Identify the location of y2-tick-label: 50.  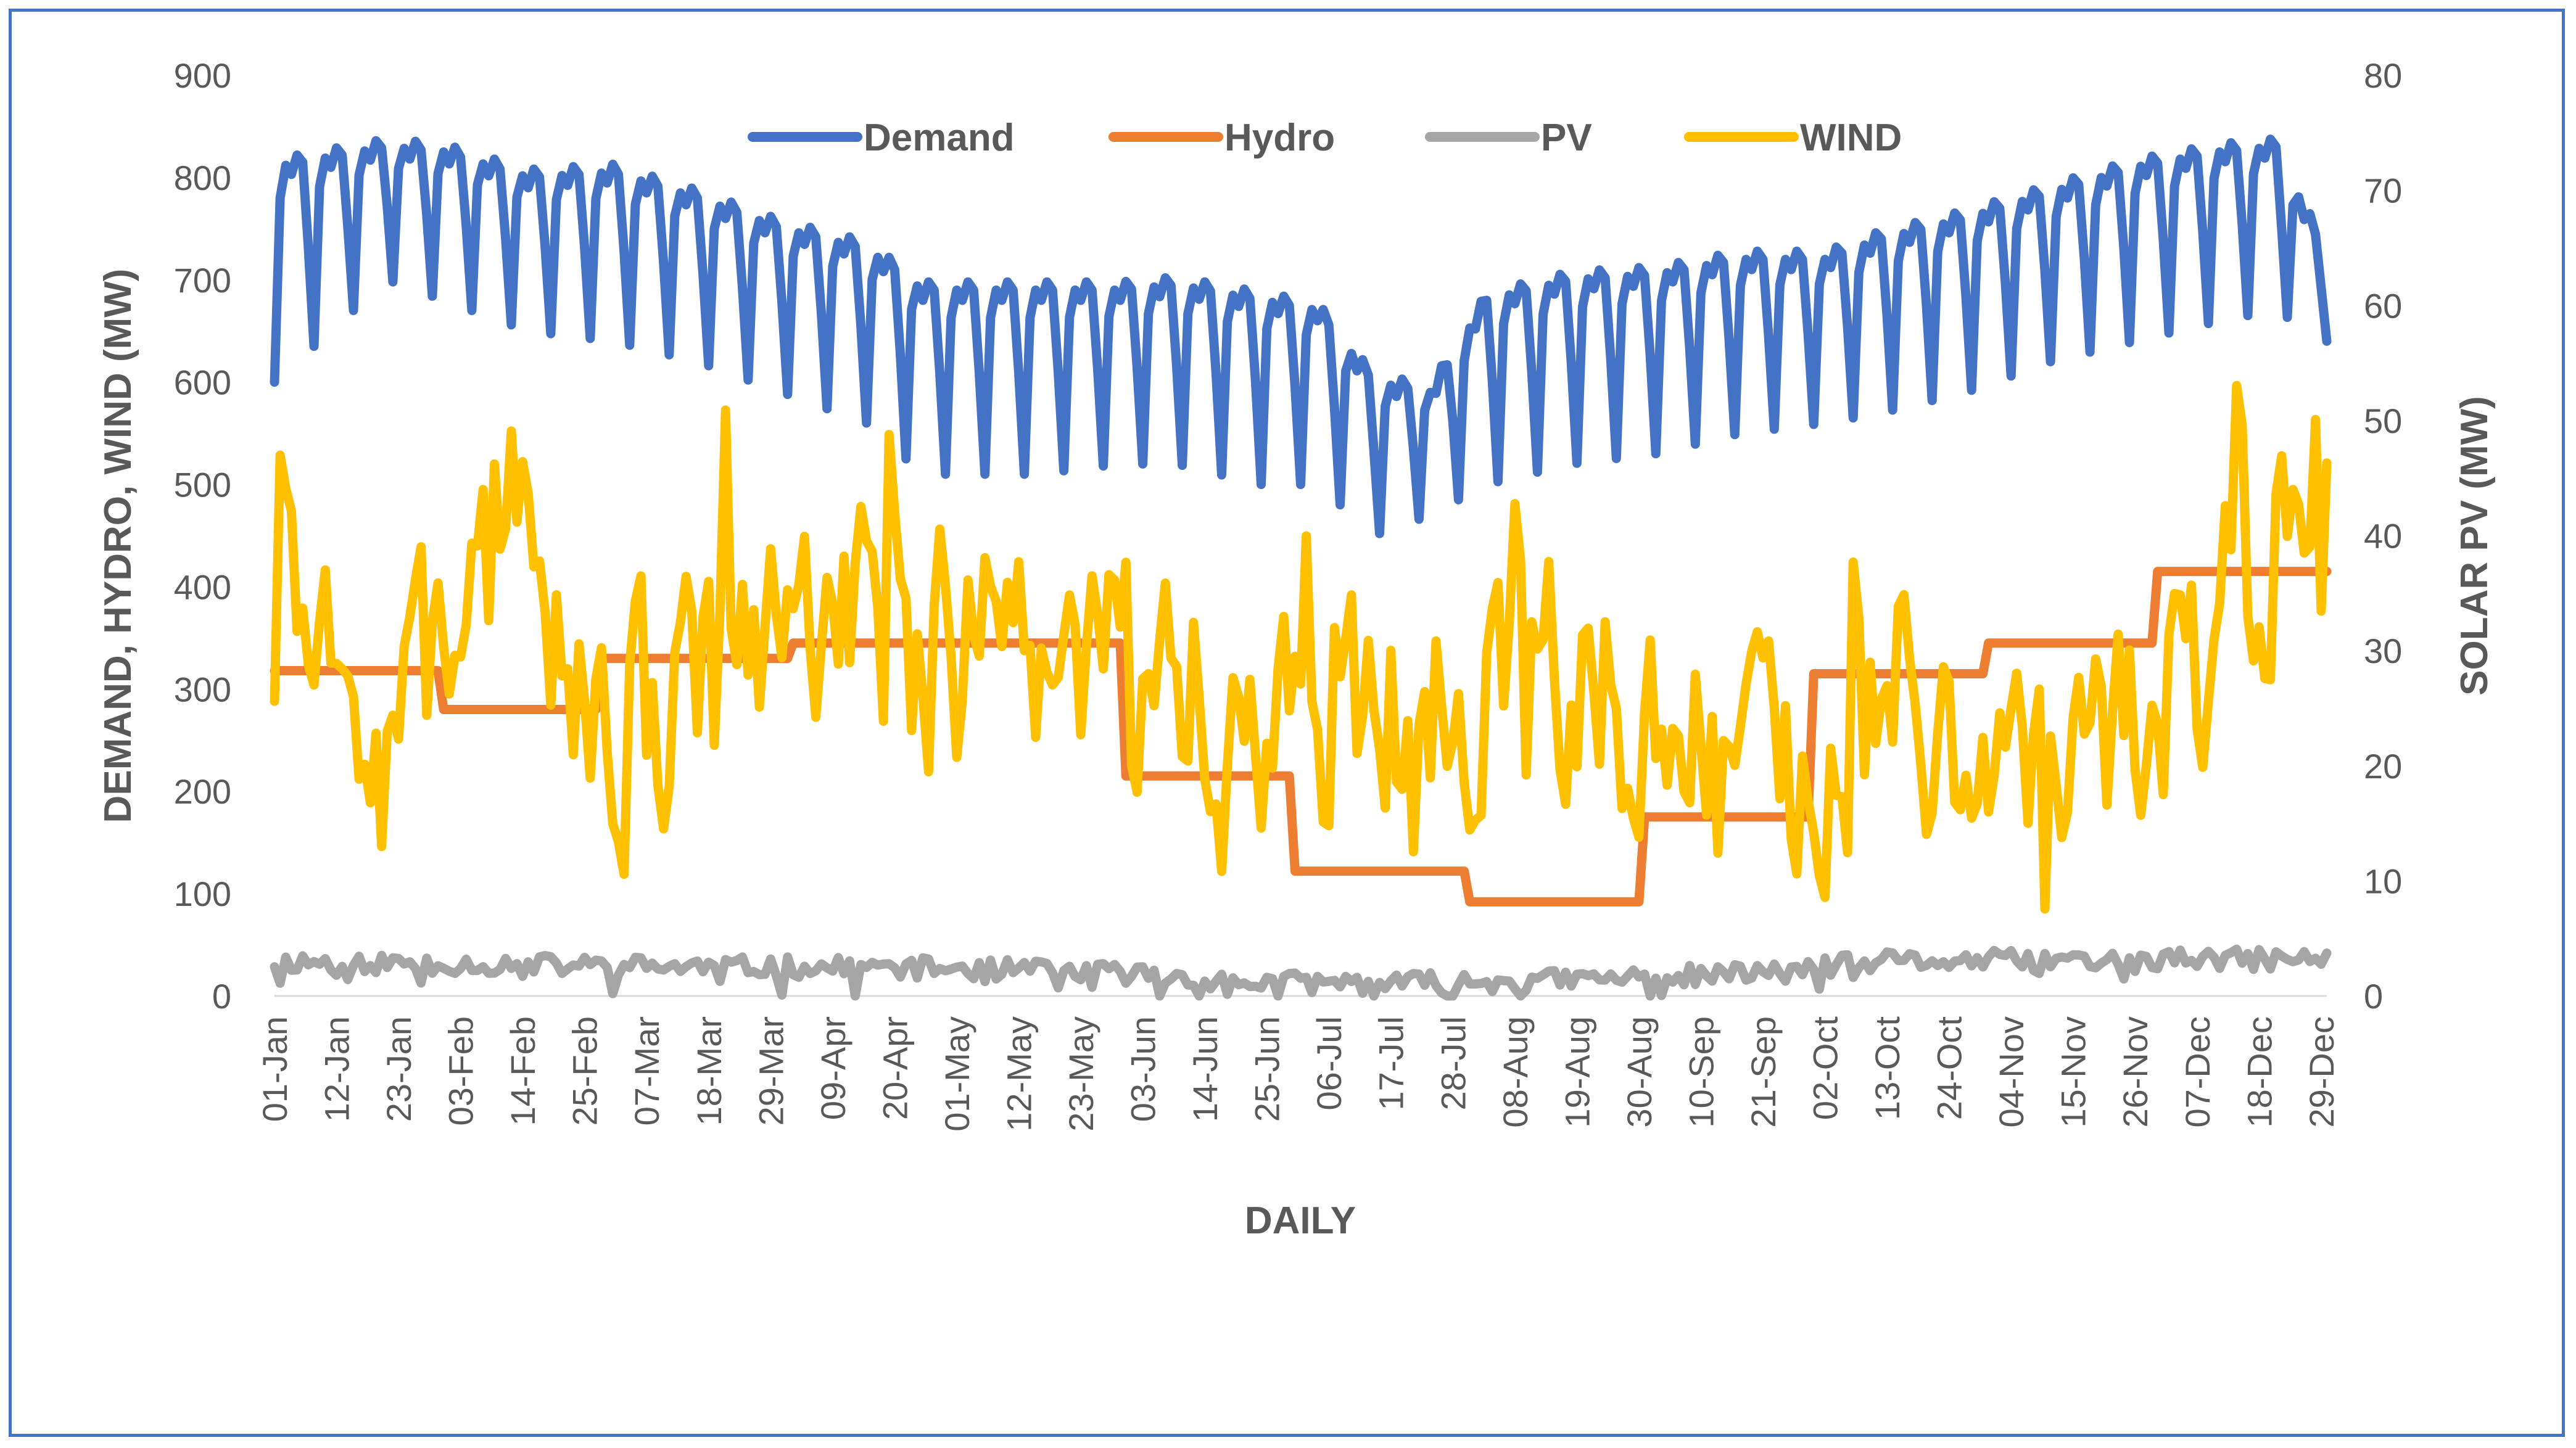
(2383, 420).